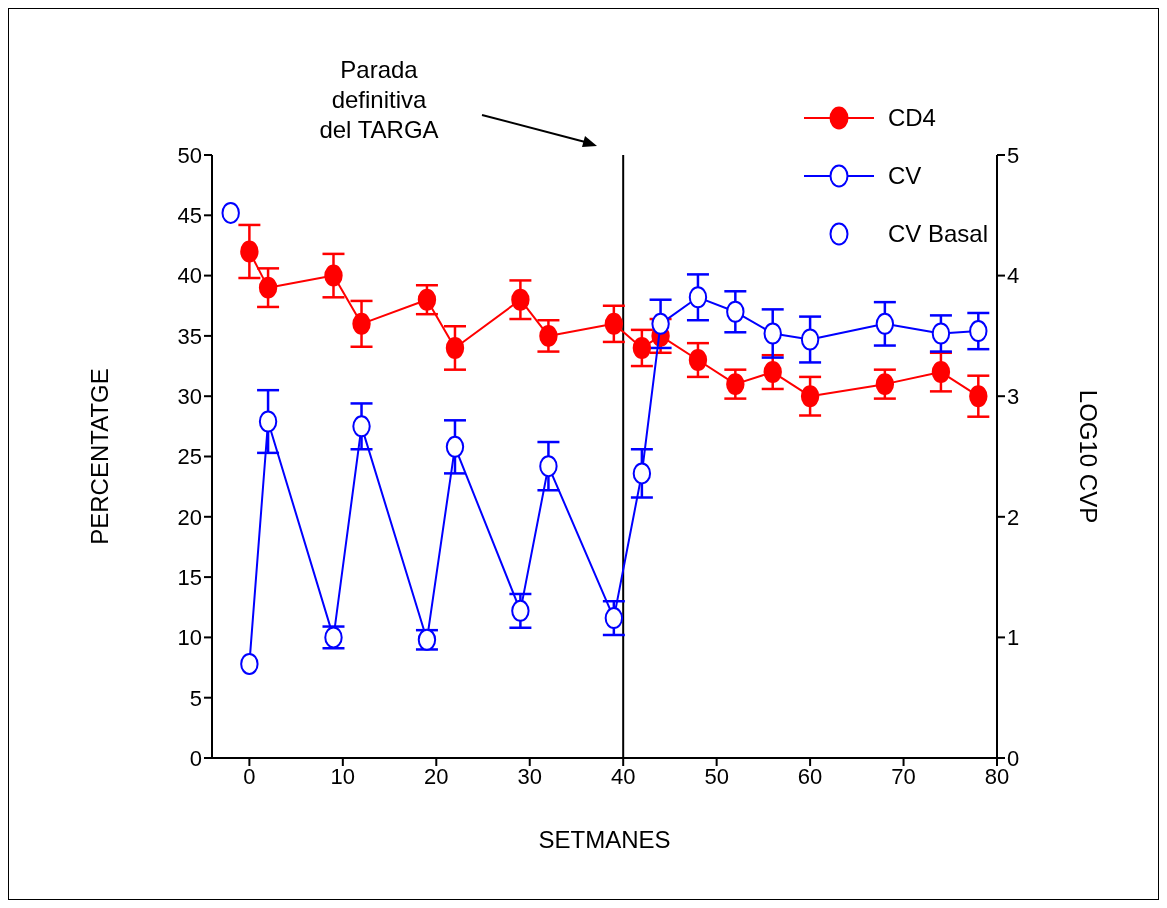 This screenshot has height=908, width=1167. Describe the element at coordinates (529, 776) in the screenshot. I see `x-tick-label: 30` at that location.